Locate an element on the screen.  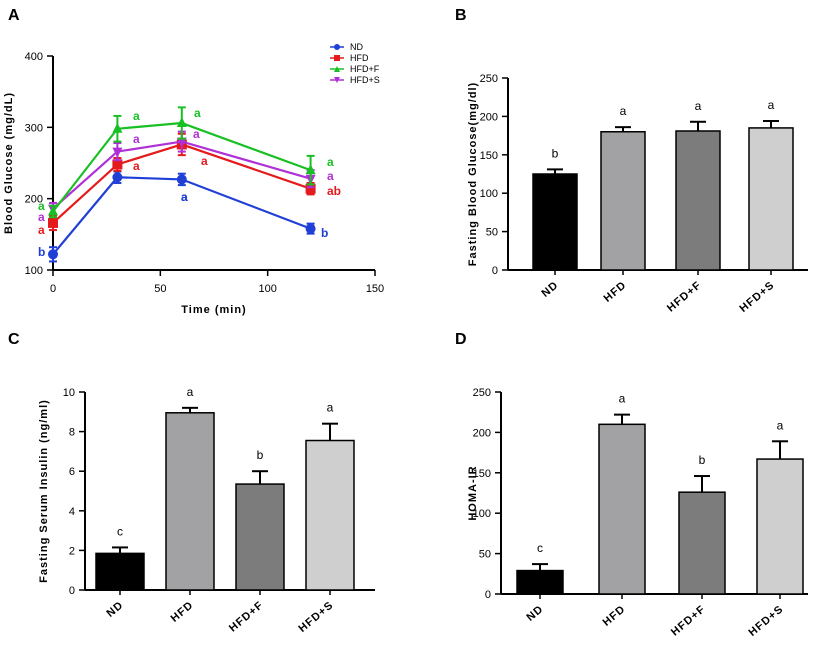
y-tick-label: 200 is located at coordinates (34, 200).